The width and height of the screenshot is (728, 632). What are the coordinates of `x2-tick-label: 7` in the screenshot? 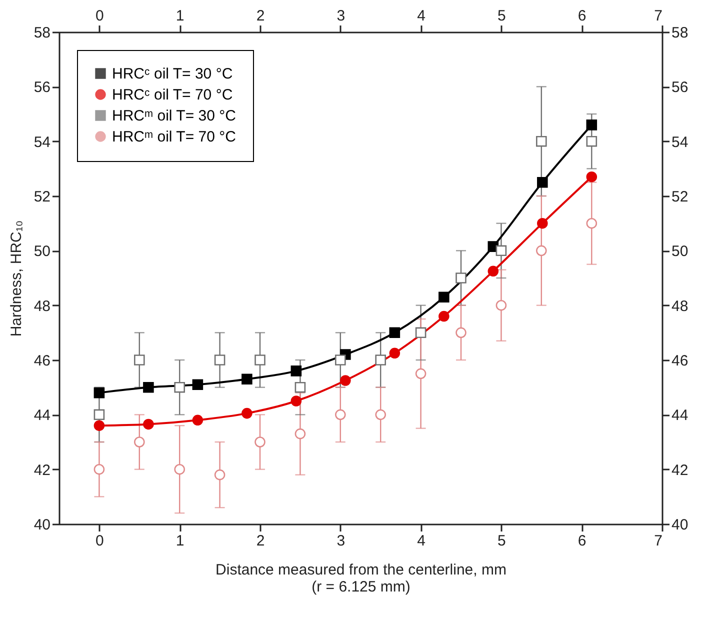 It's located at (658, 541).